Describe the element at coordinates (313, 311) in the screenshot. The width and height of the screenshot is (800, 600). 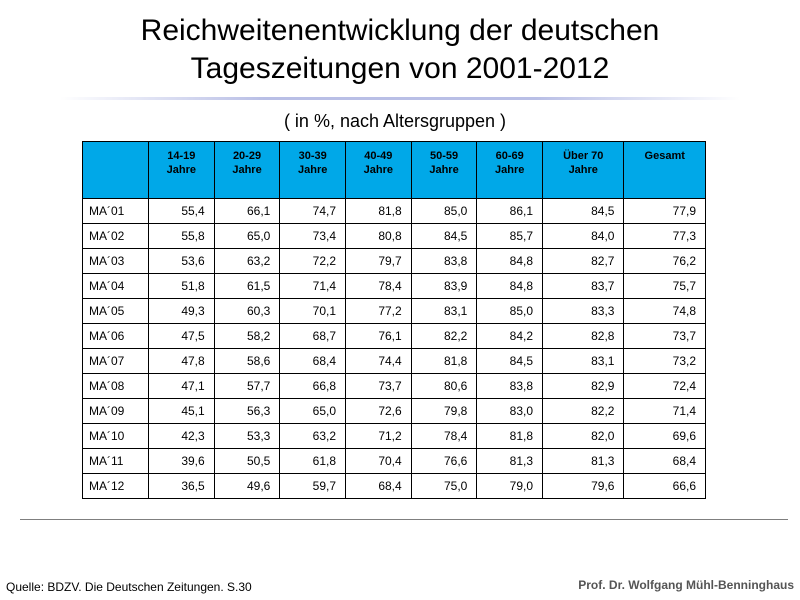
I see `table-cell: 70,1` at that location.